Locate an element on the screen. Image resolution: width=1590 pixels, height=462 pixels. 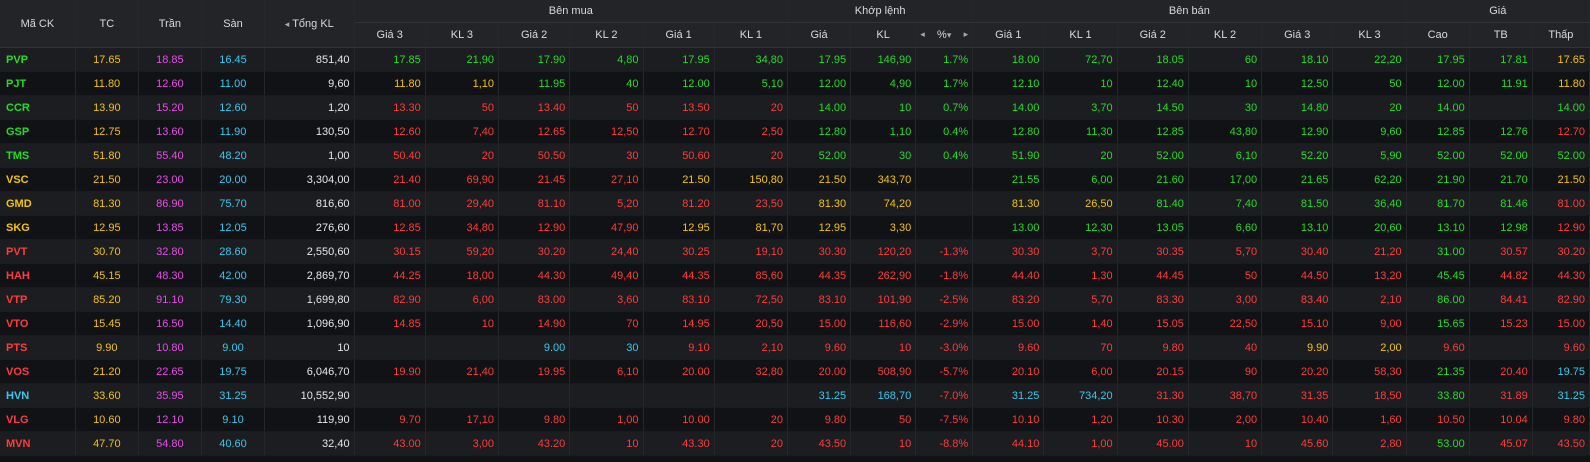
sell-price2-cell: 20.15 is located at coordinates (1153, 371).